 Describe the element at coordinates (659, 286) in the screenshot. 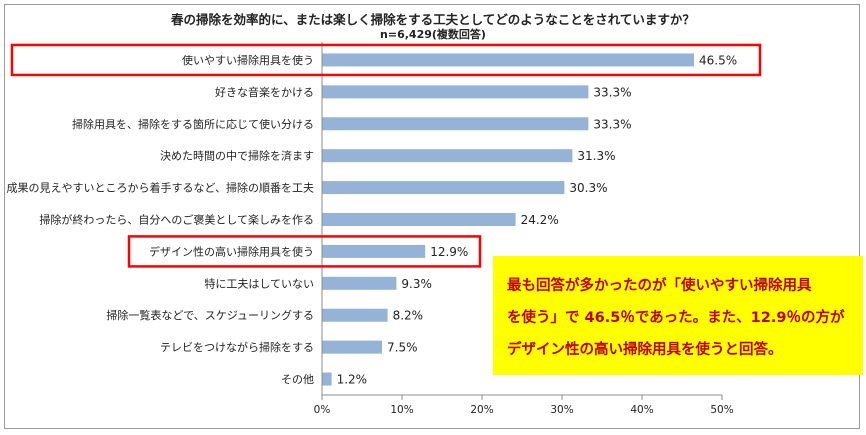

I see `callout-line-1: 最も回答が多かったのが「使いやすい掃除用具` at that location.